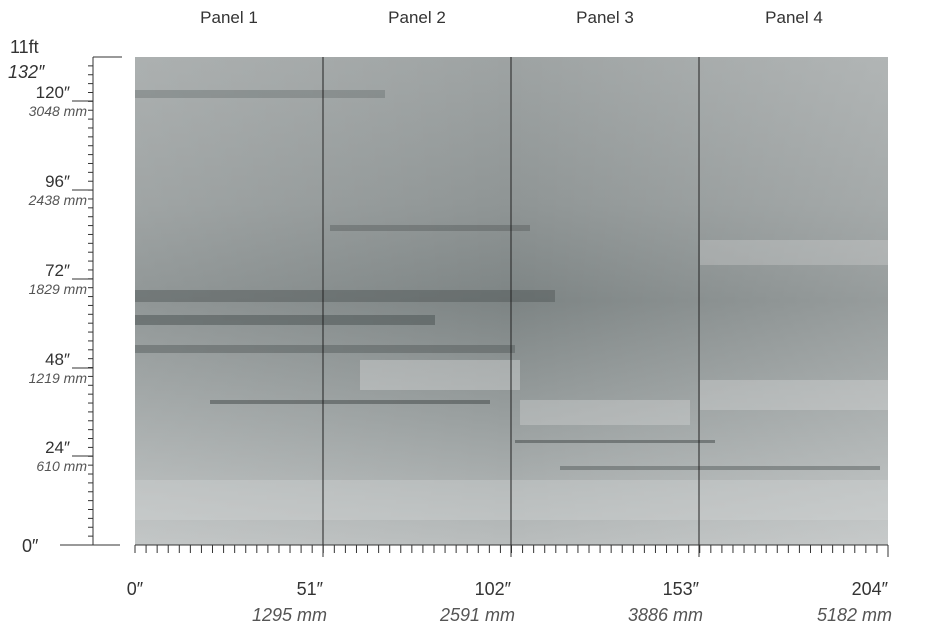 The image size is (936, 628). Describe the element at coordinates (493, 589) in the screenshot. I see `width-inches: 102″` at that location.